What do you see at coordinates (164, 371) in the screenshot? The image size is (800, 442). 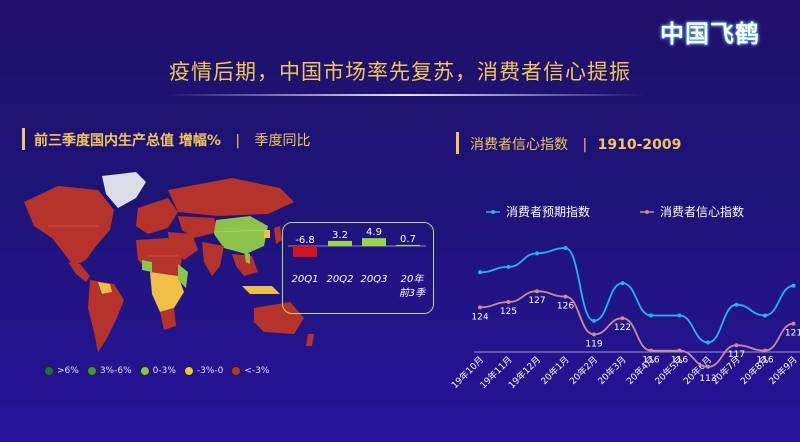 I see `map-legend-label: 0-3%` at bounding box center [164, 371].